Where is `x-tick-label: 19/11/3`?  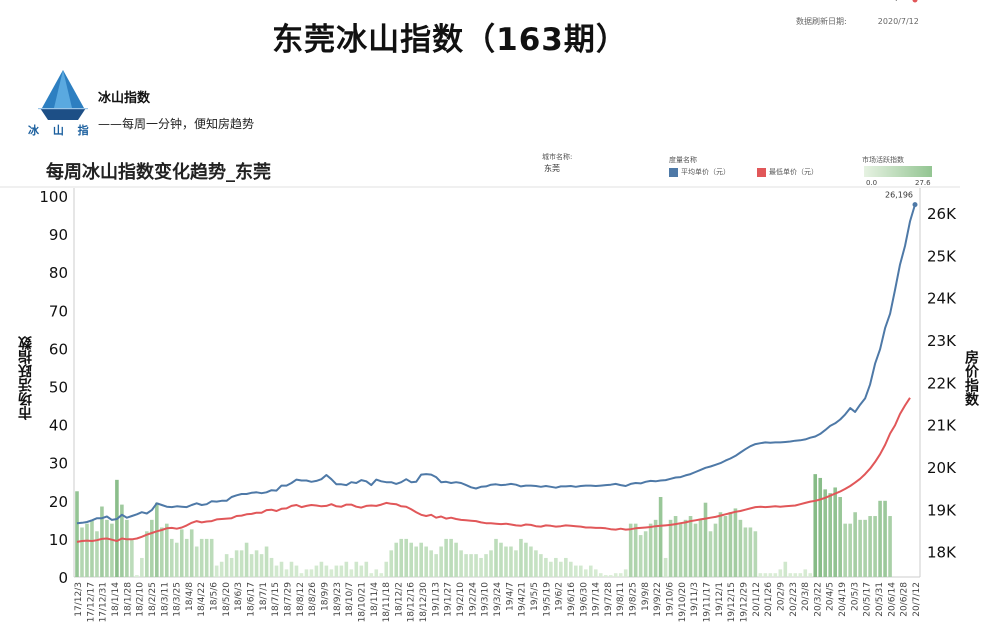 x-tick-label: 19/11/3 is located at coordinates (695, 599).